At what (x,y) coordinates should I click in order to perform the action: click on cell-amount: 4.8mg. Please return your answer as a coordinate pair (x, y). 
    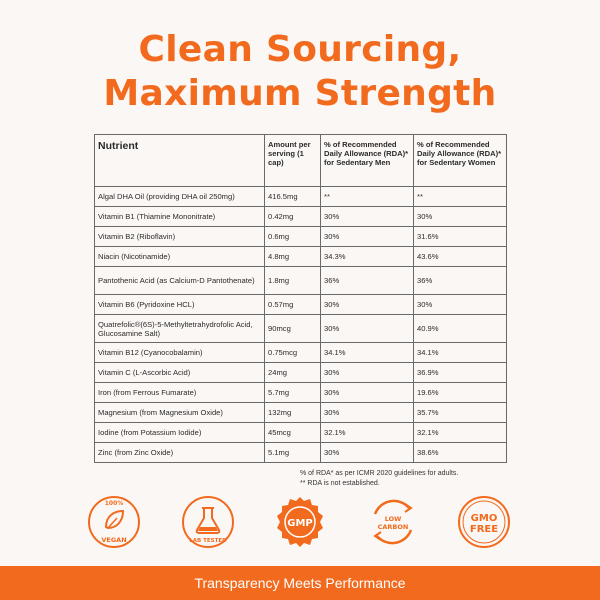
    Looking at the image, I should click on (292, 256).